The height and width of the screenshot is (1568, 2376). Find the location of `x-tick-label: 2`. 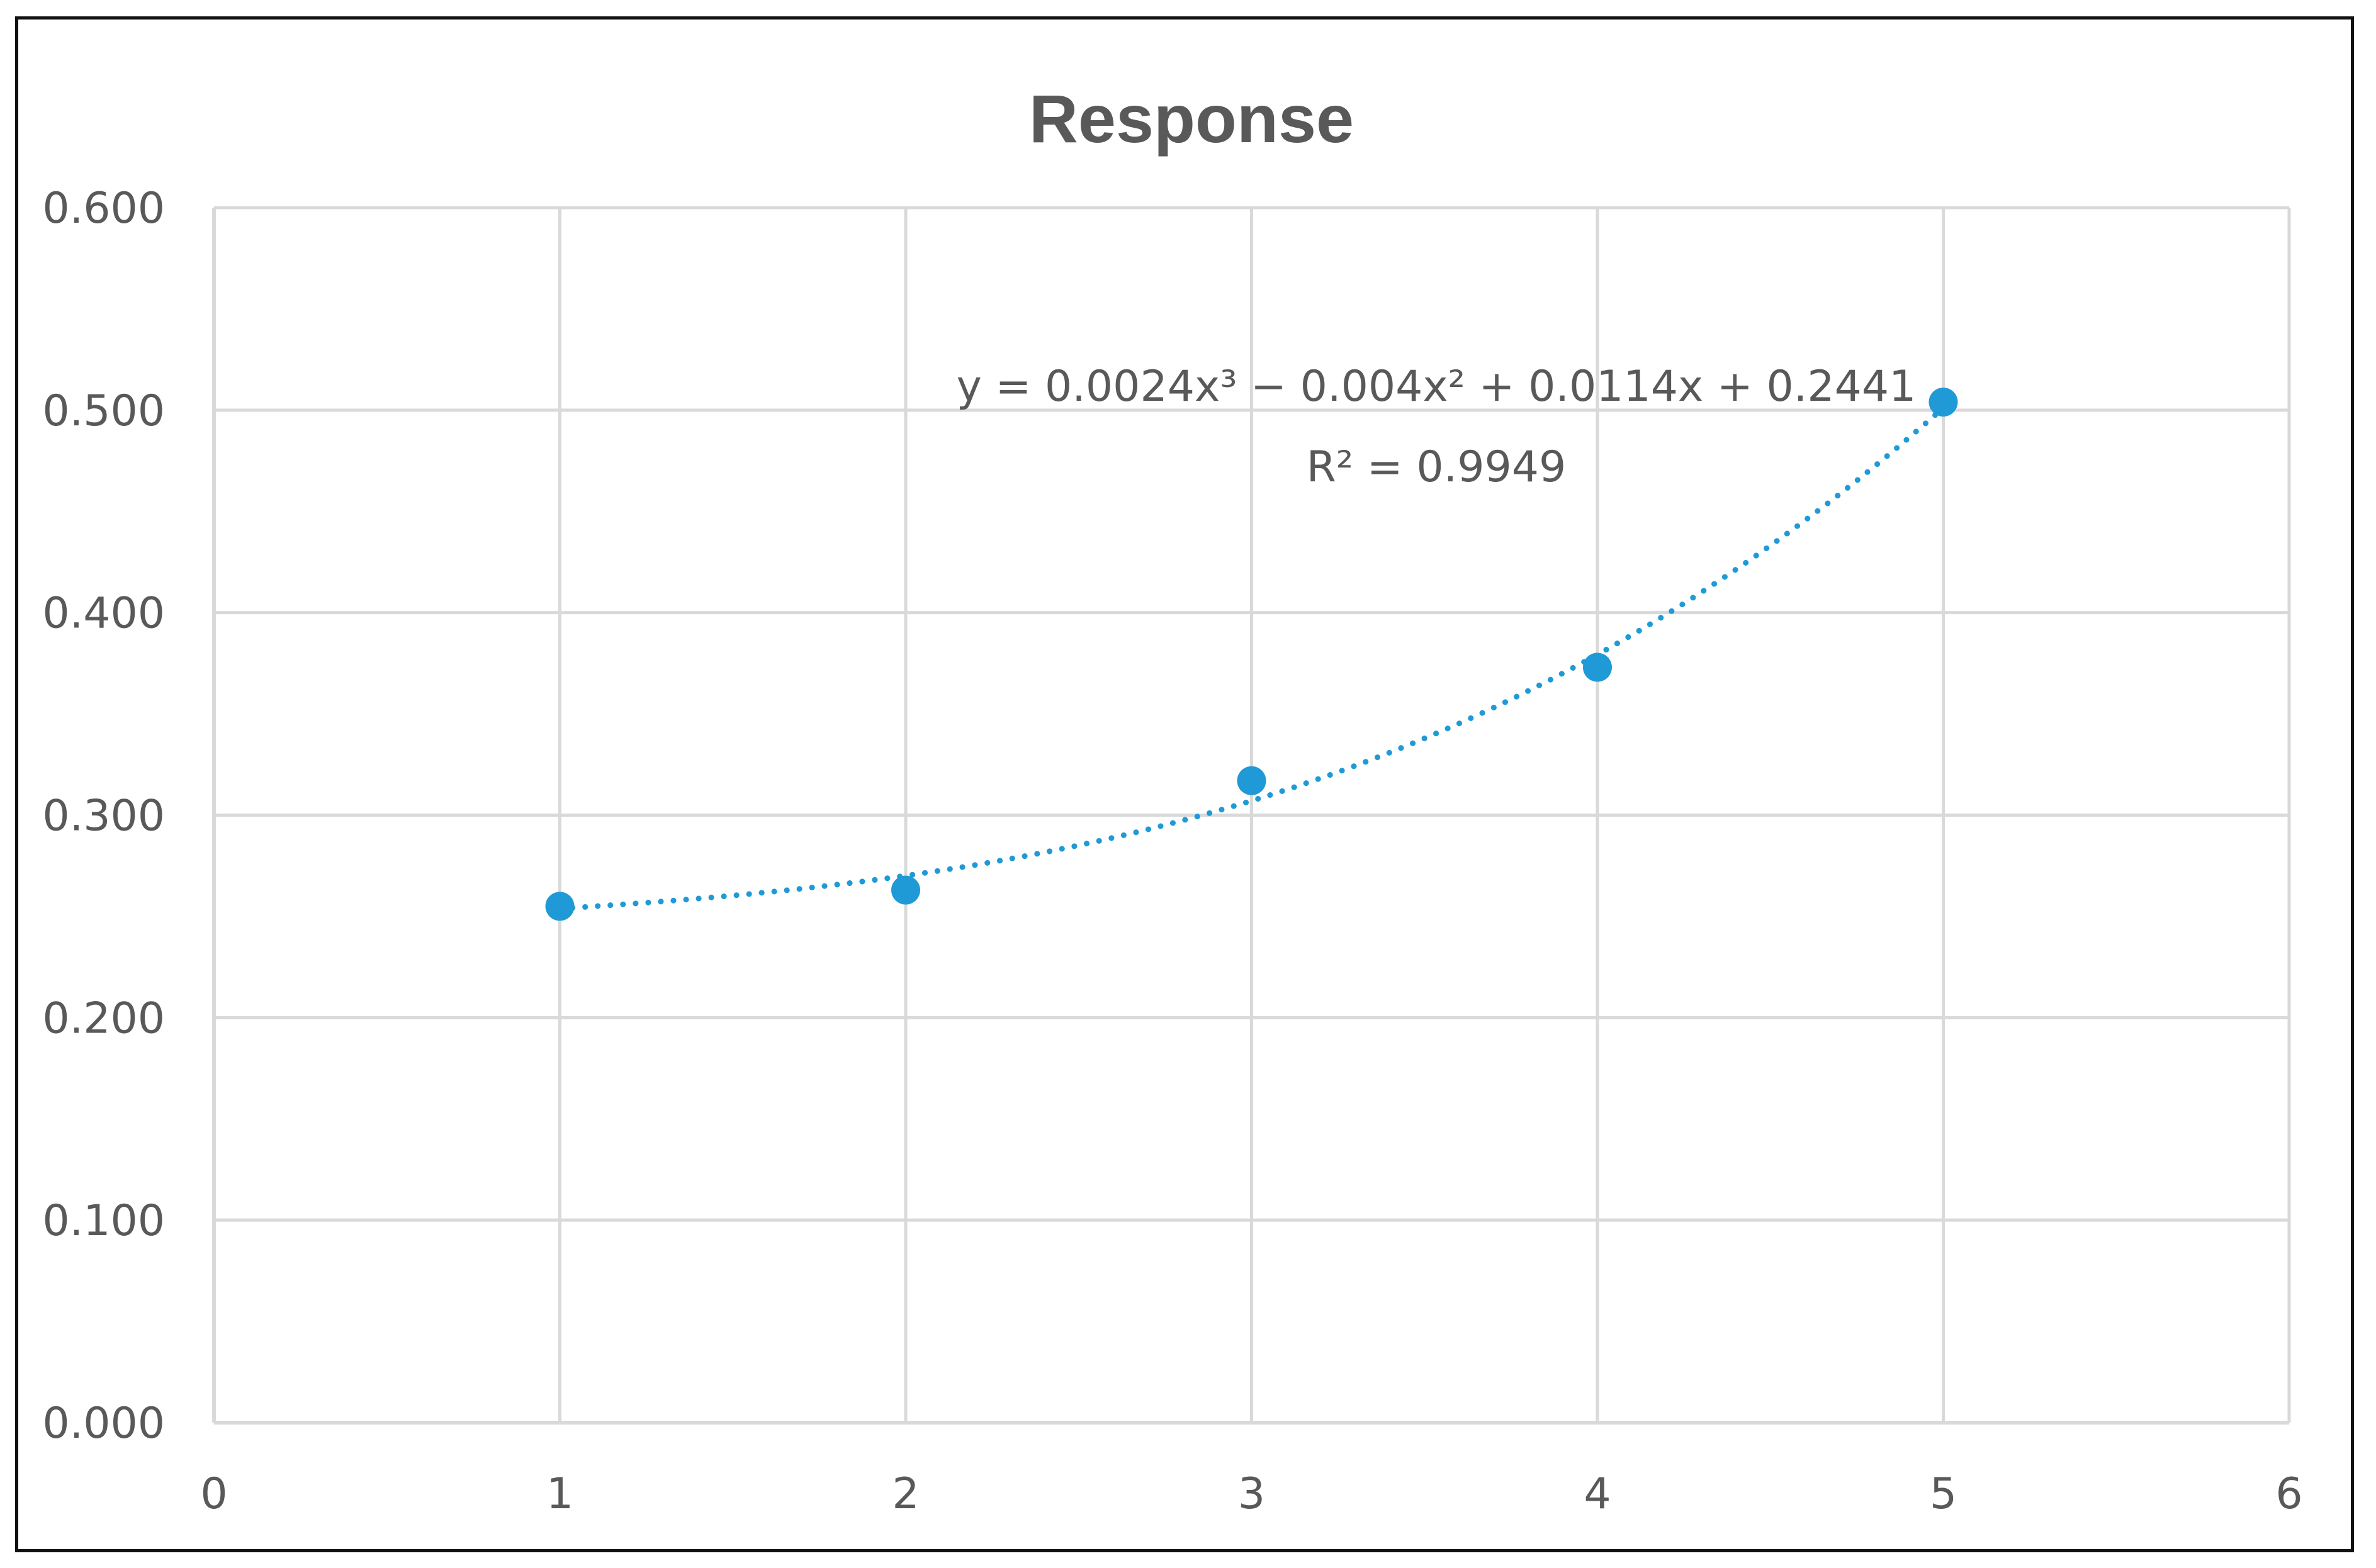

x-tick-label: 2 is located at coordinates (906, 1494).